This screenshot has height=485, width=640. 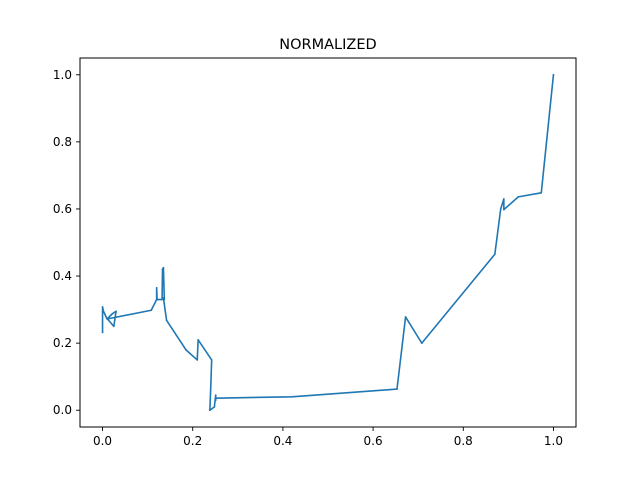 What do you see at coordinates (327, 45) in the screenshot?
I see `chart-title: NORMALIZED` at bounding box center [327, 45].